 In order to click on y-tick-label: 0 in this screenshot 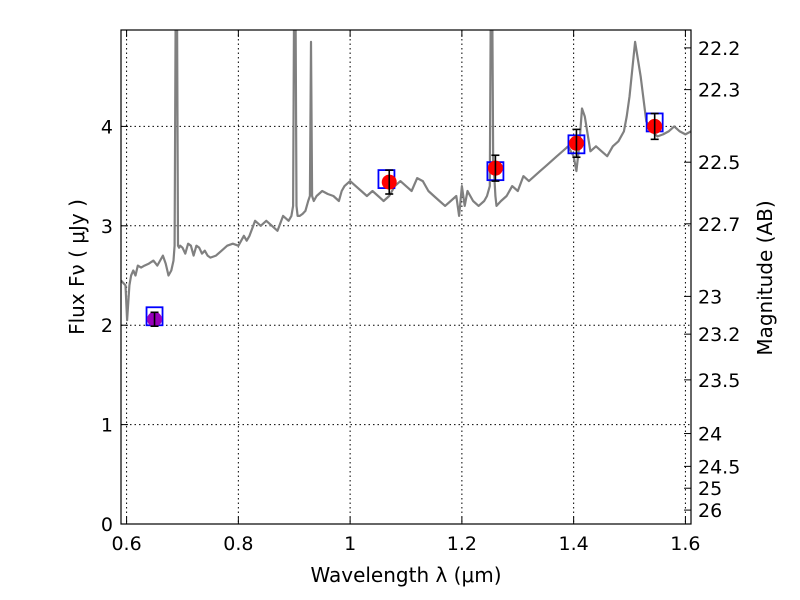, I will do `click(107, 525)`.